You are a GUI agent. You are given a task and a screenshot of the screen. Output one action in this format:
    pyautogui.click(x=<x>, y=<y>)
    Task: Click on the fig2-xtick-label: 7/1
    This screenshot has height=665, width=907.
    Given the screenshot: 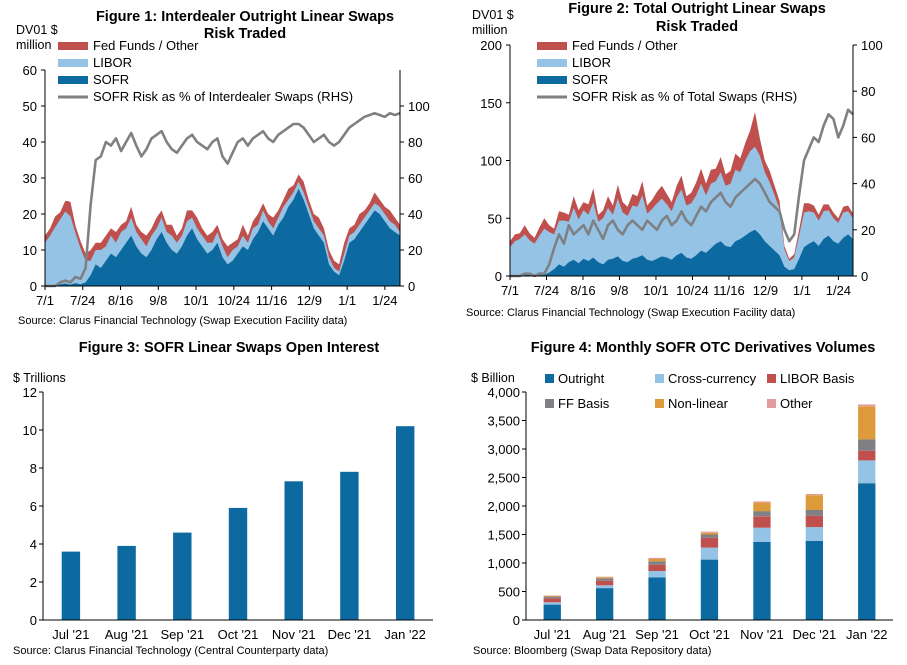 What is the action you would take?
    pyautogui.click(x=510, y=290)
    